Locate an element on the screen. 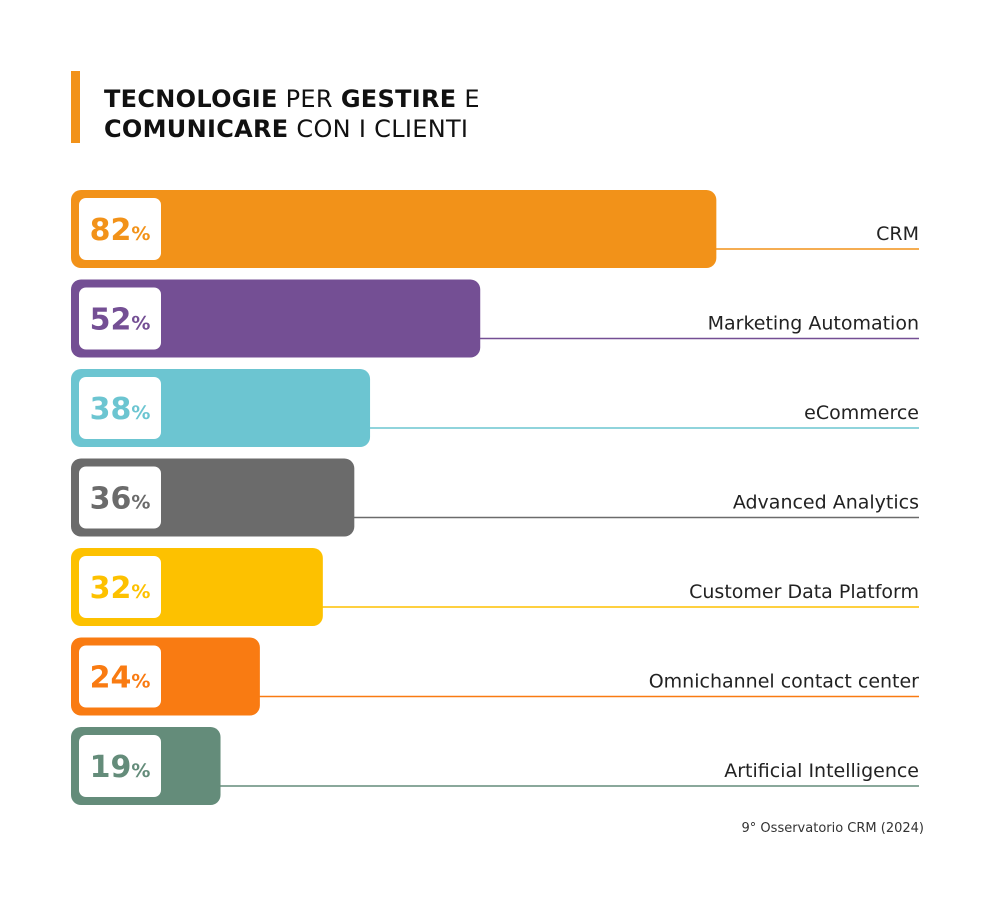 This screenshot has height=916, width=1000. data-label-value: 32 is located at coordinates (111, 588).